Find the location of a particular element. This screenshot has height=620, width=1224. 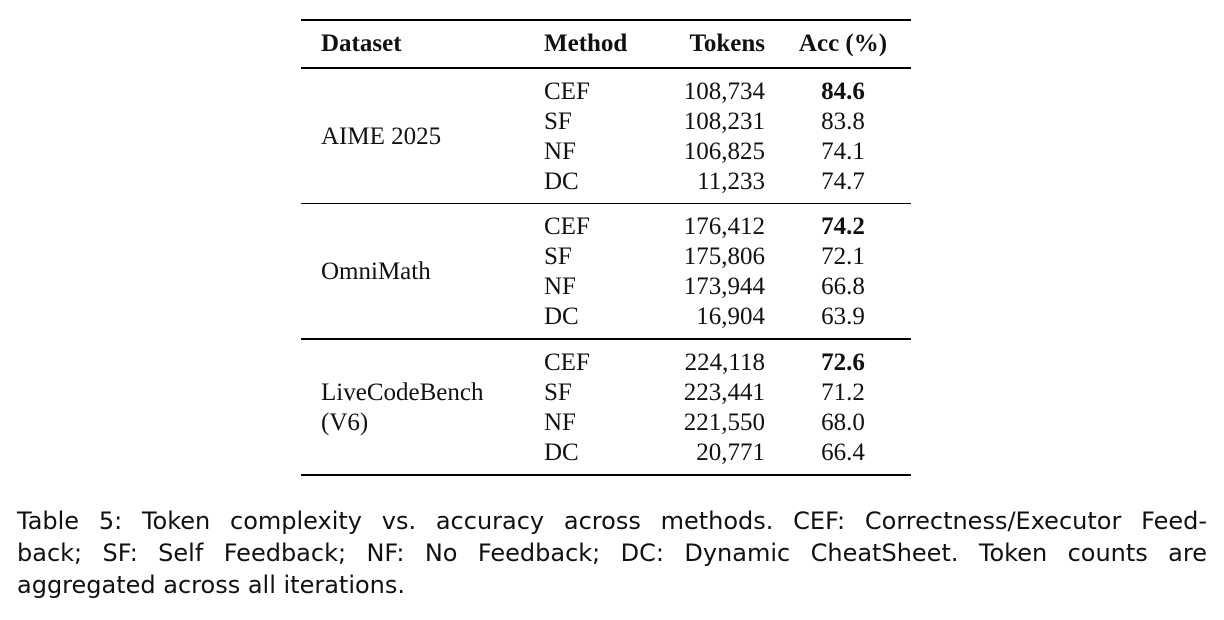

header-tokens: Tokens is located at coordinates (727, 43).